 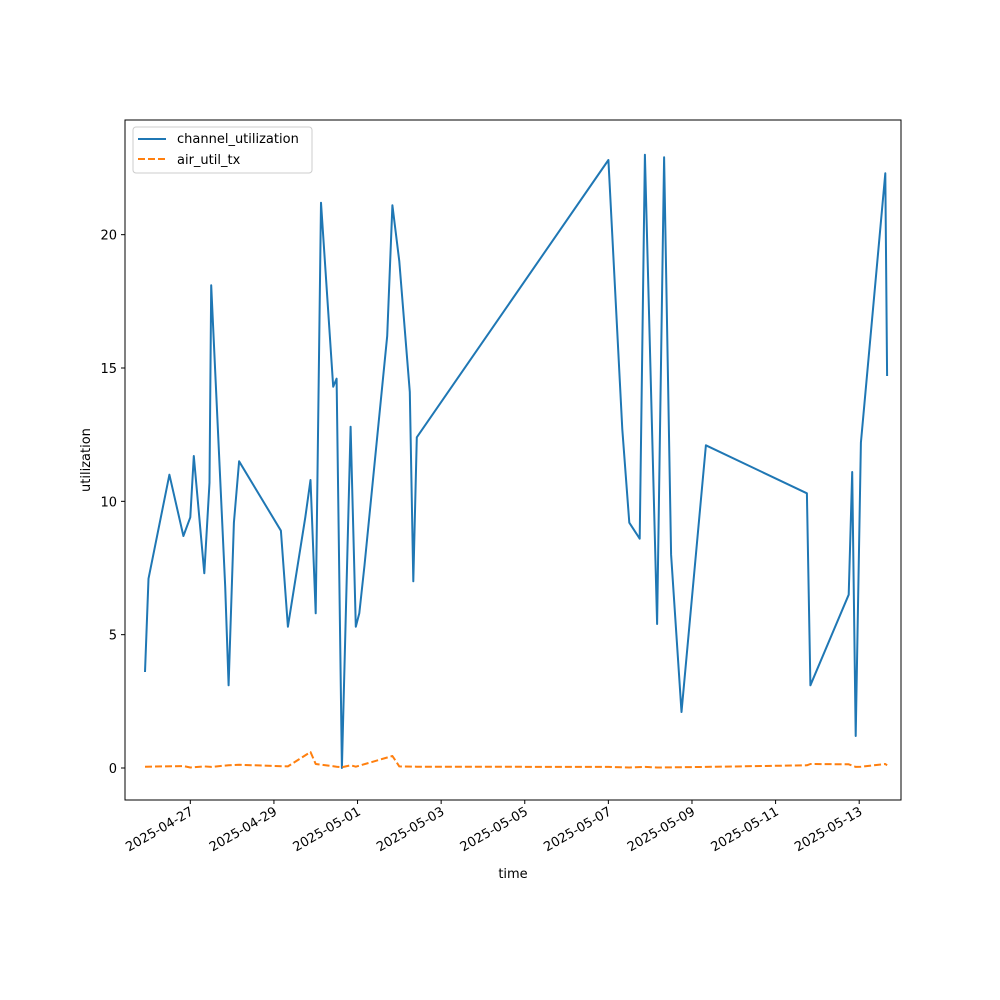 What do you see at coordinates (108, 236) in the screenshot?
I see `y-tick-label: 20` at bounding box center [108, 236].